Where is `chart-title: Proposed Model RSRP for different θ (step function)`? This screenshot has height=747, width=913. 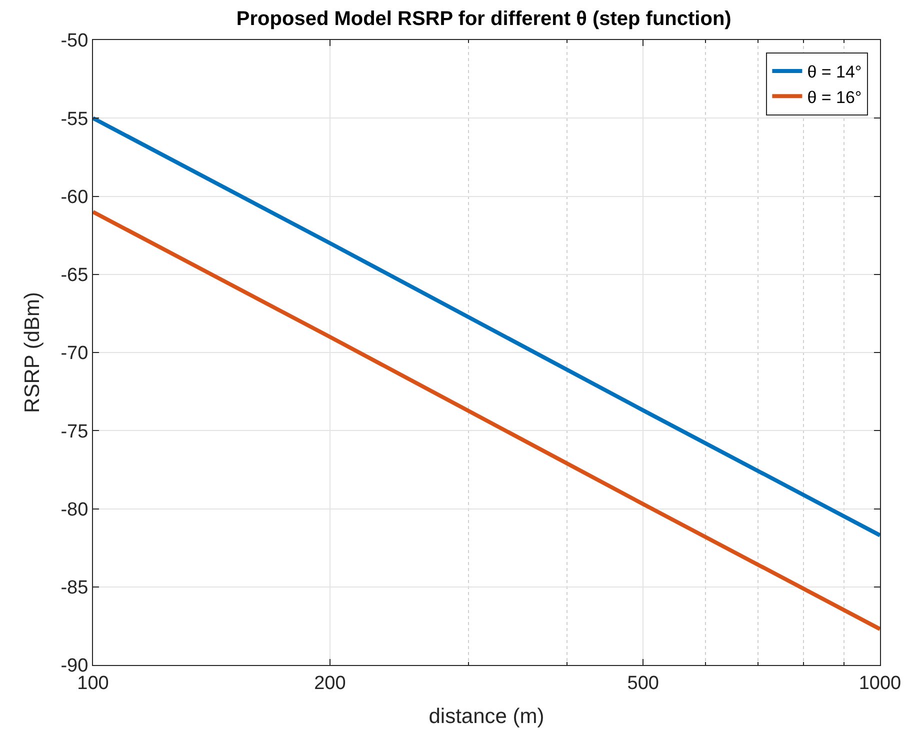 chart-title: Proposed Model RSRP for different θ (step function) is located at coordinates (484, 19).